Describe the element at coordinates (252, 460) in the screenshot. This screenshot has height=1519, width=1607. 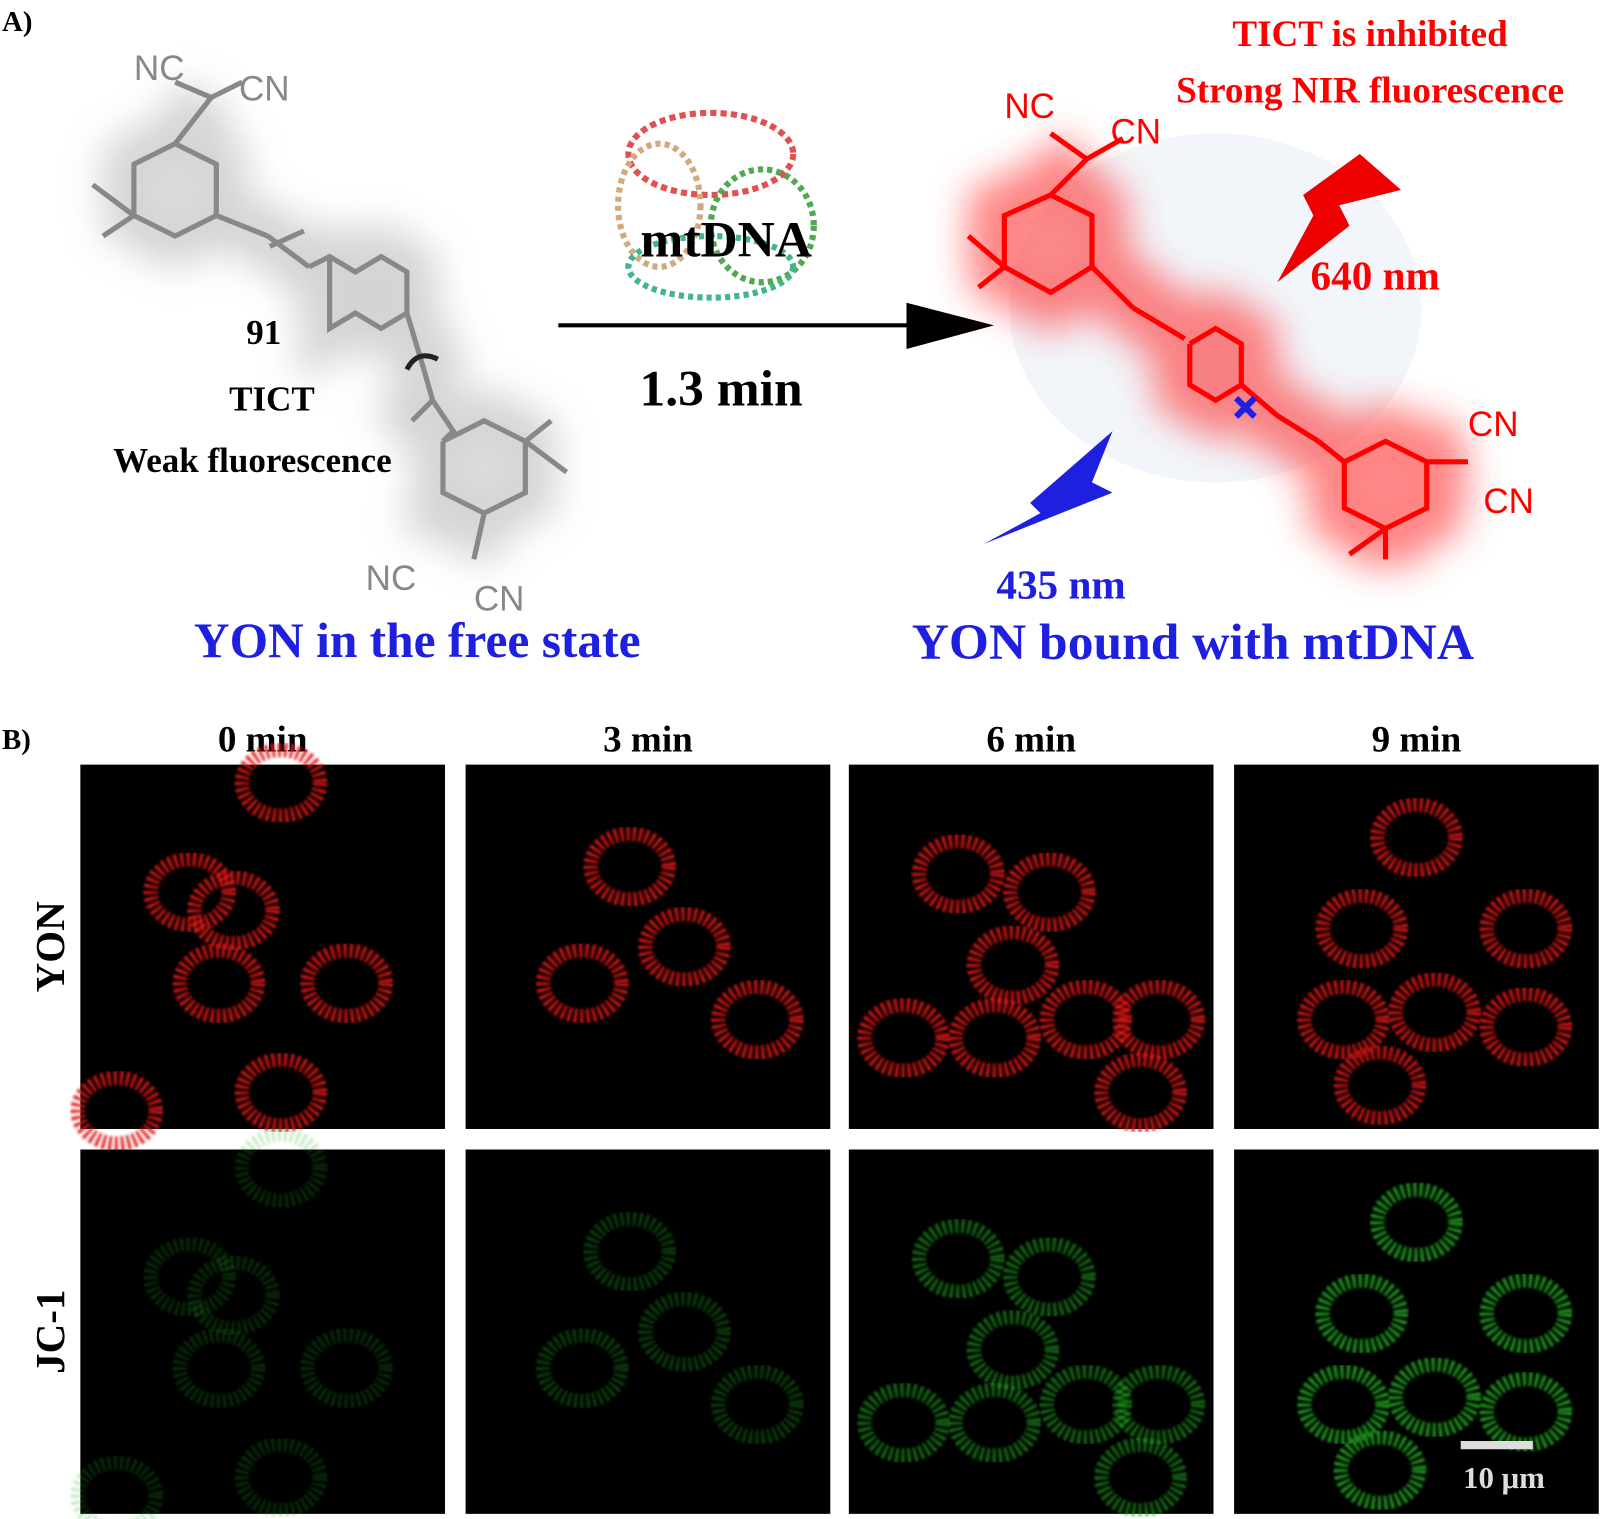
I see `emission-note: Weak fluorescence` at that location.